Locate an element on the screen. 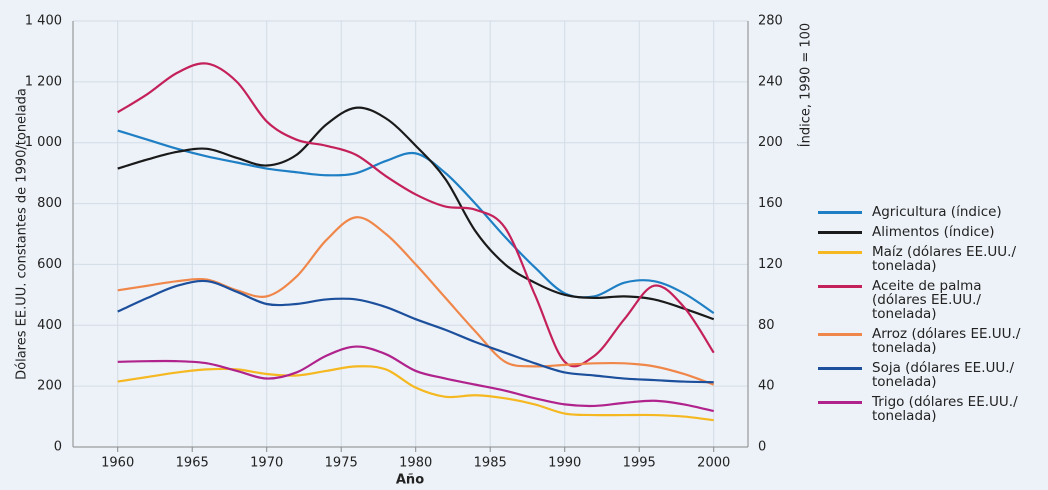 The image size is (1048, 490). y2-tick-label: 80 is located at coordinates (766, 325).